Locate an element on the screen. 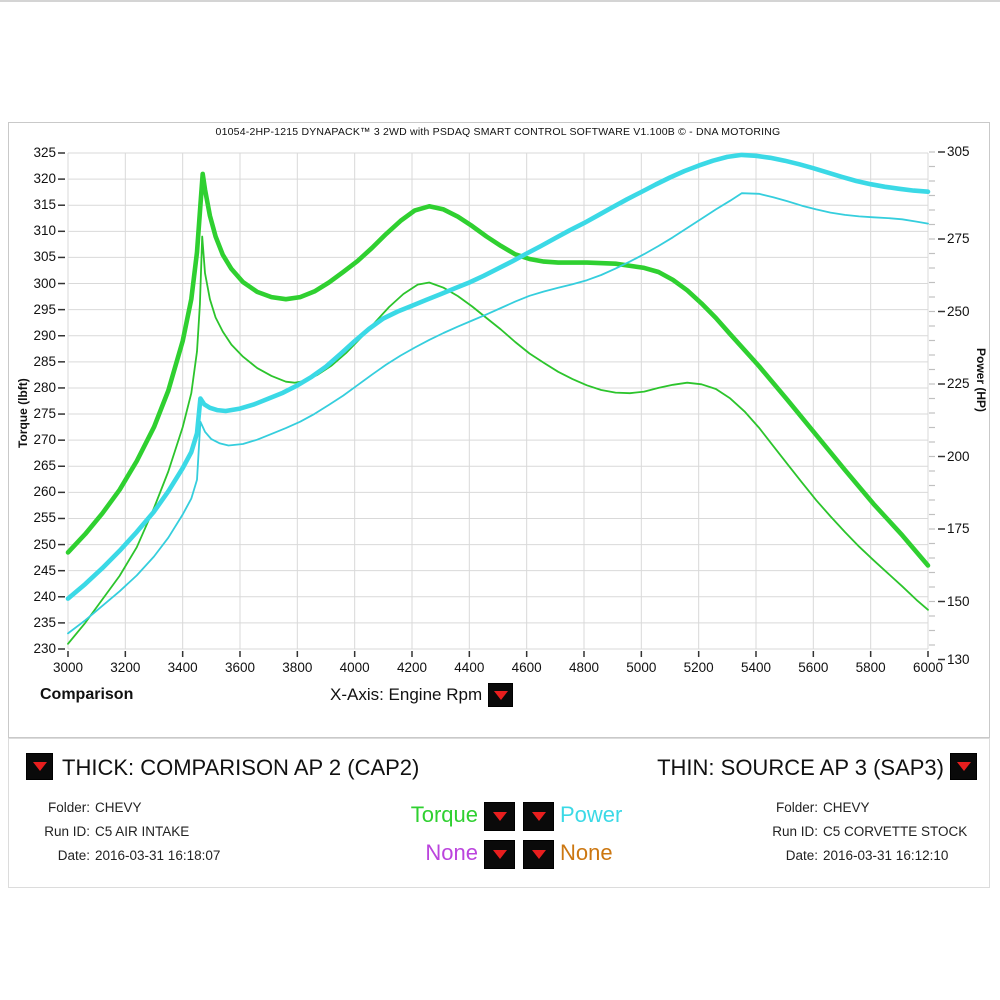 This screenshot has height=1000, width=1000. channel-slot2-label: Power is located at coordinates (591, 814).